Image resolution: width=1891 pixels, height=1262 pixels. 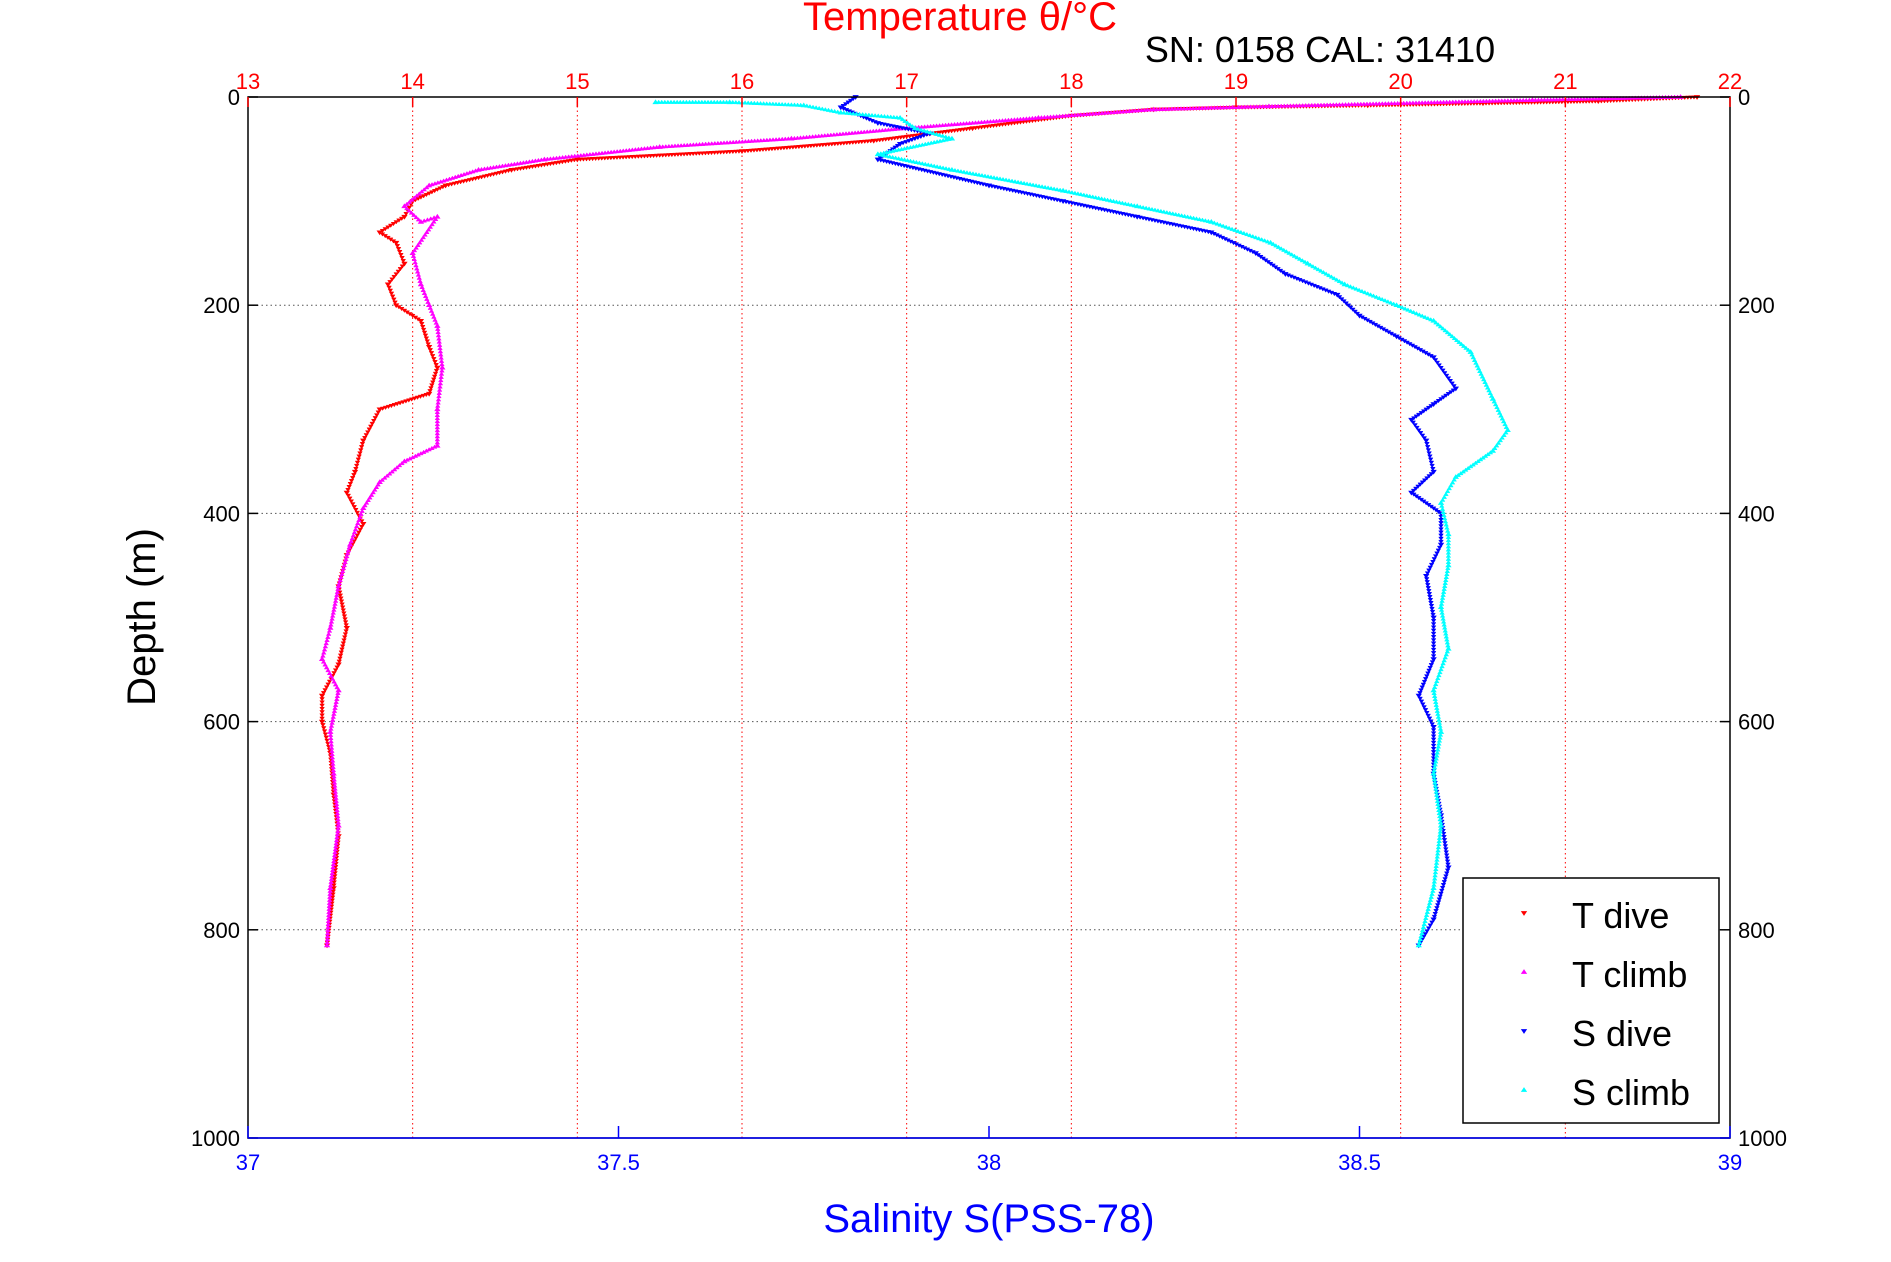 What do you see at coordinates (989, 1162) in the screenshot?
I see `salinity-tick-label: 38` at bounding box center [989, 1162].